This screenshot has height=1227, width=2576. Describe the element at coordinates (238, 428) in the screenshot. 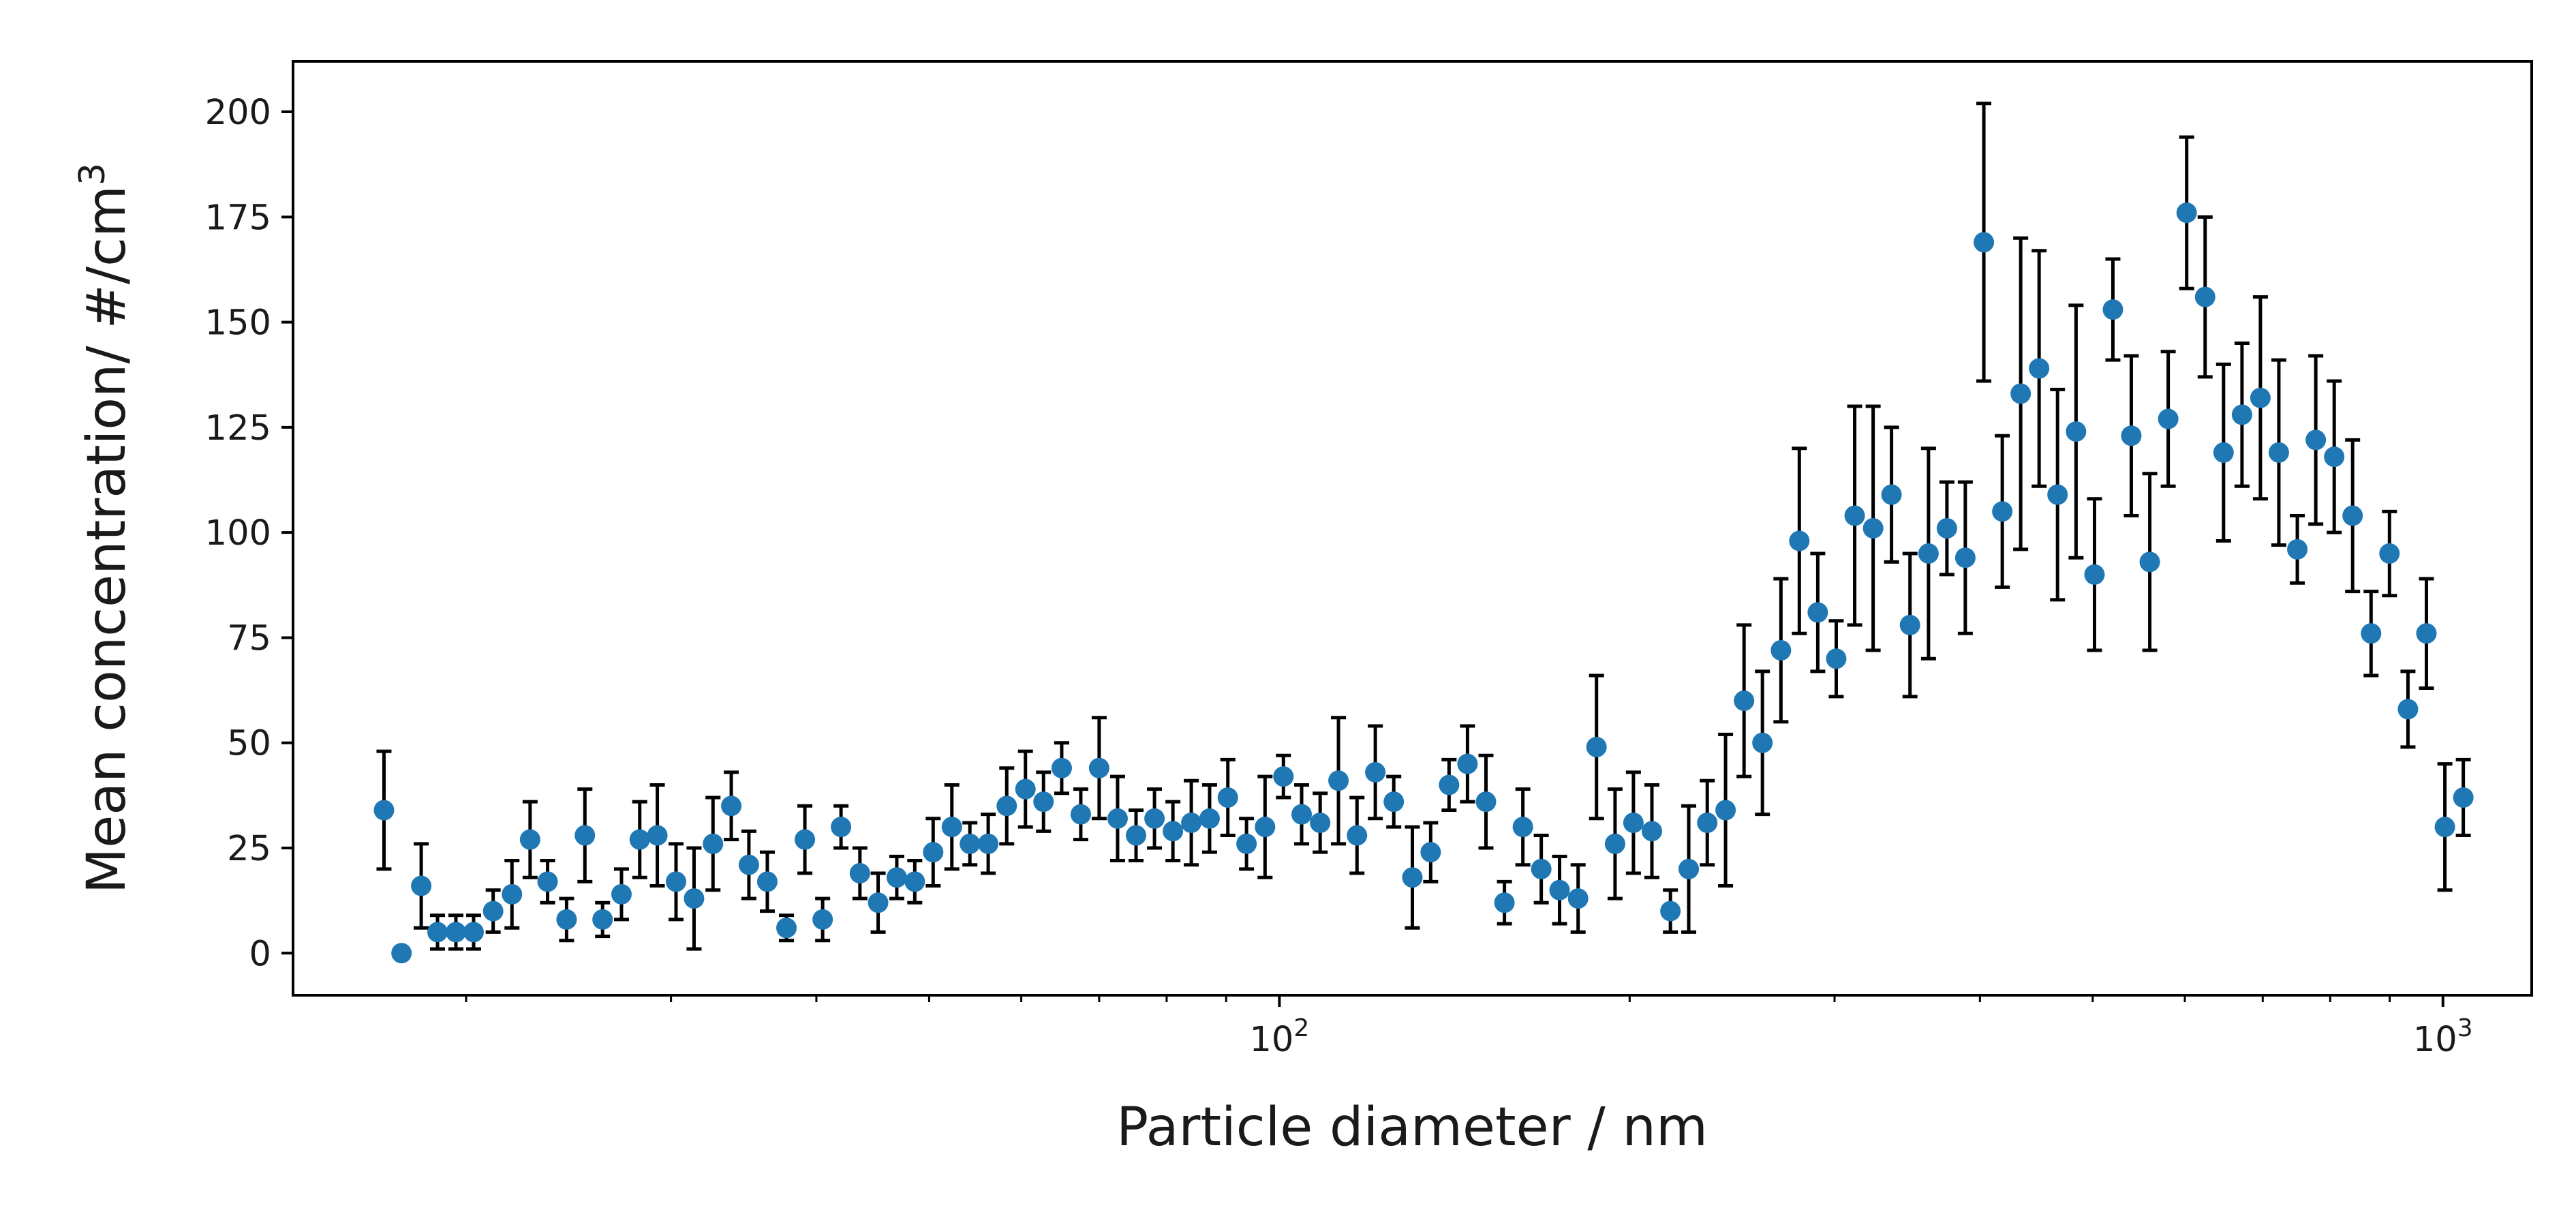

I see `y-tick-label: 125` at that location.